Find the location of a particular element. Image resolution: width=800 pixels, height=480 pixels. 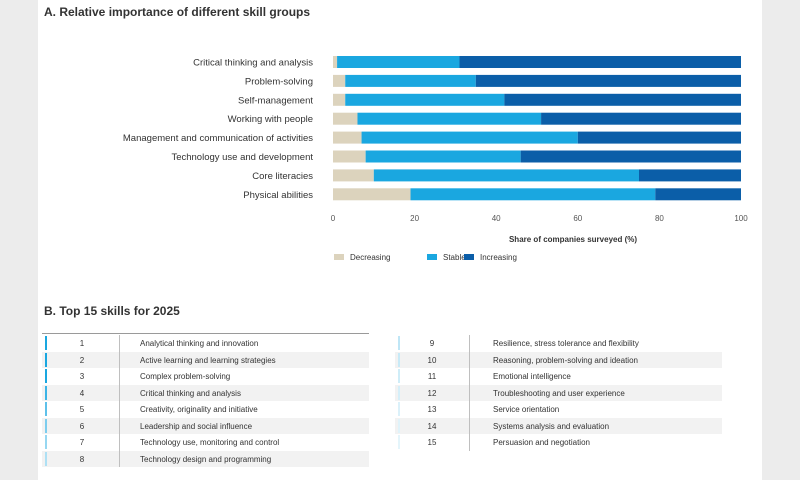

x-tick-label: 40 is located at coordinates (496, 218).